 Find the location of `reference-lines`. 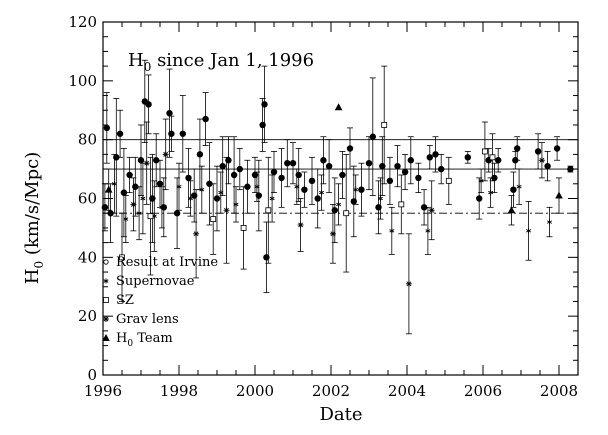

reference-lines is located at coordinates (340, 176).